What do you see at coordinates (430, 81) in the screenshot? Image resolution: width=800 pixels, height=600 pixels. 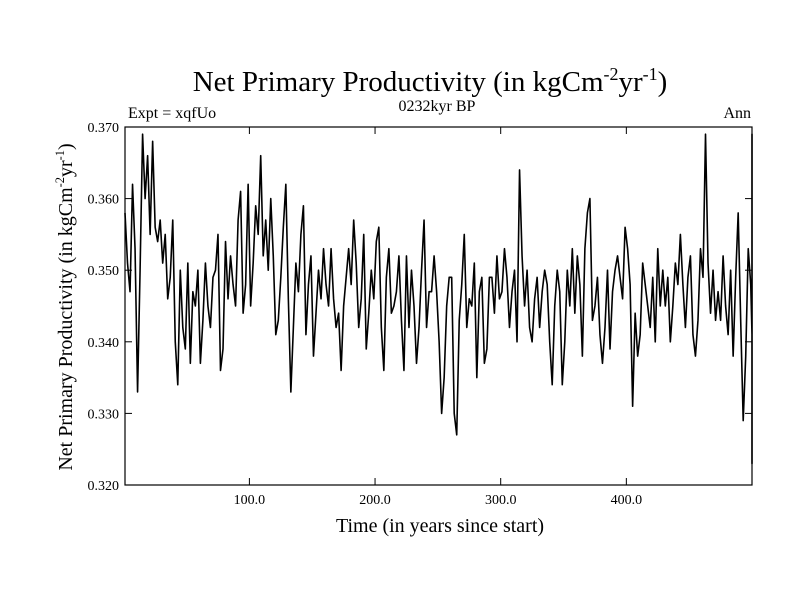 I see `chart-title: Net Primary Productivity (in kgCm-2yr-1)` at bounding box center [430, 81].